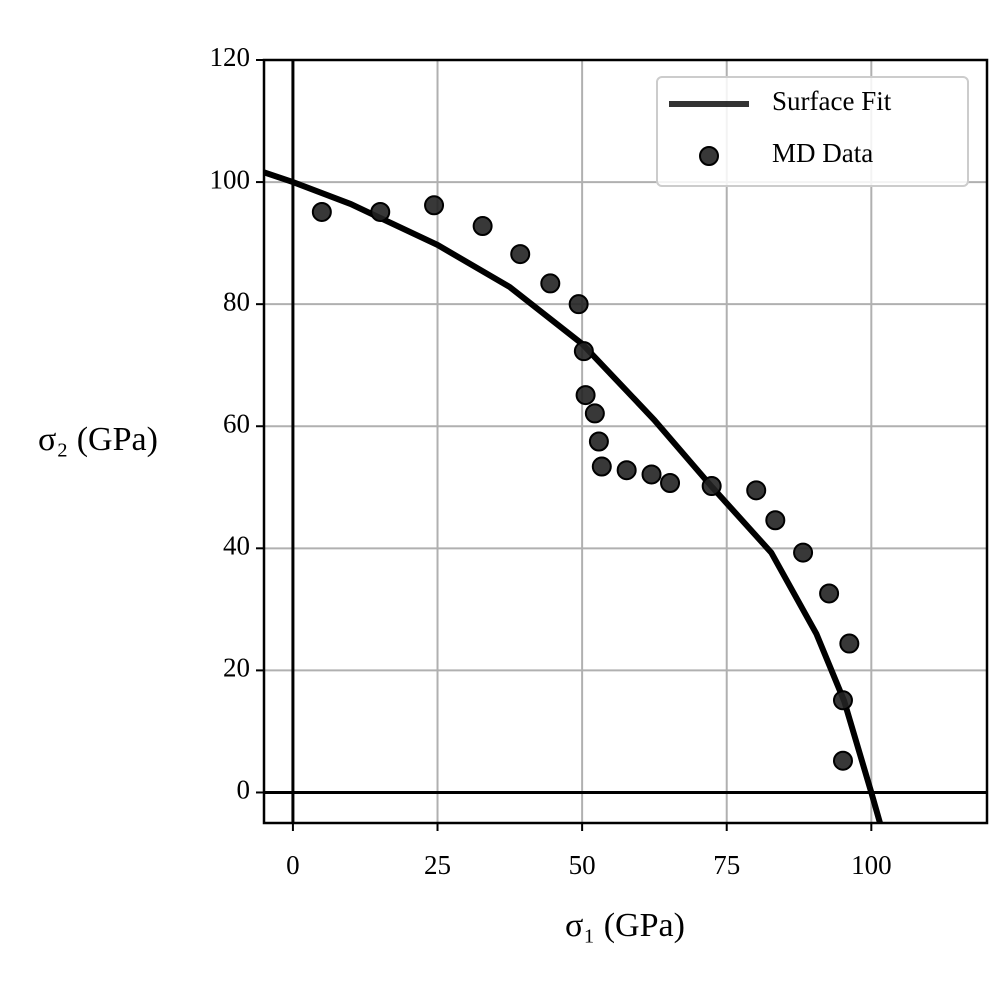 The image size is (996, 1001). Describe the element at coordinates (236, 423) in the screenshot. I see `y-tick-label: 60` at that location.